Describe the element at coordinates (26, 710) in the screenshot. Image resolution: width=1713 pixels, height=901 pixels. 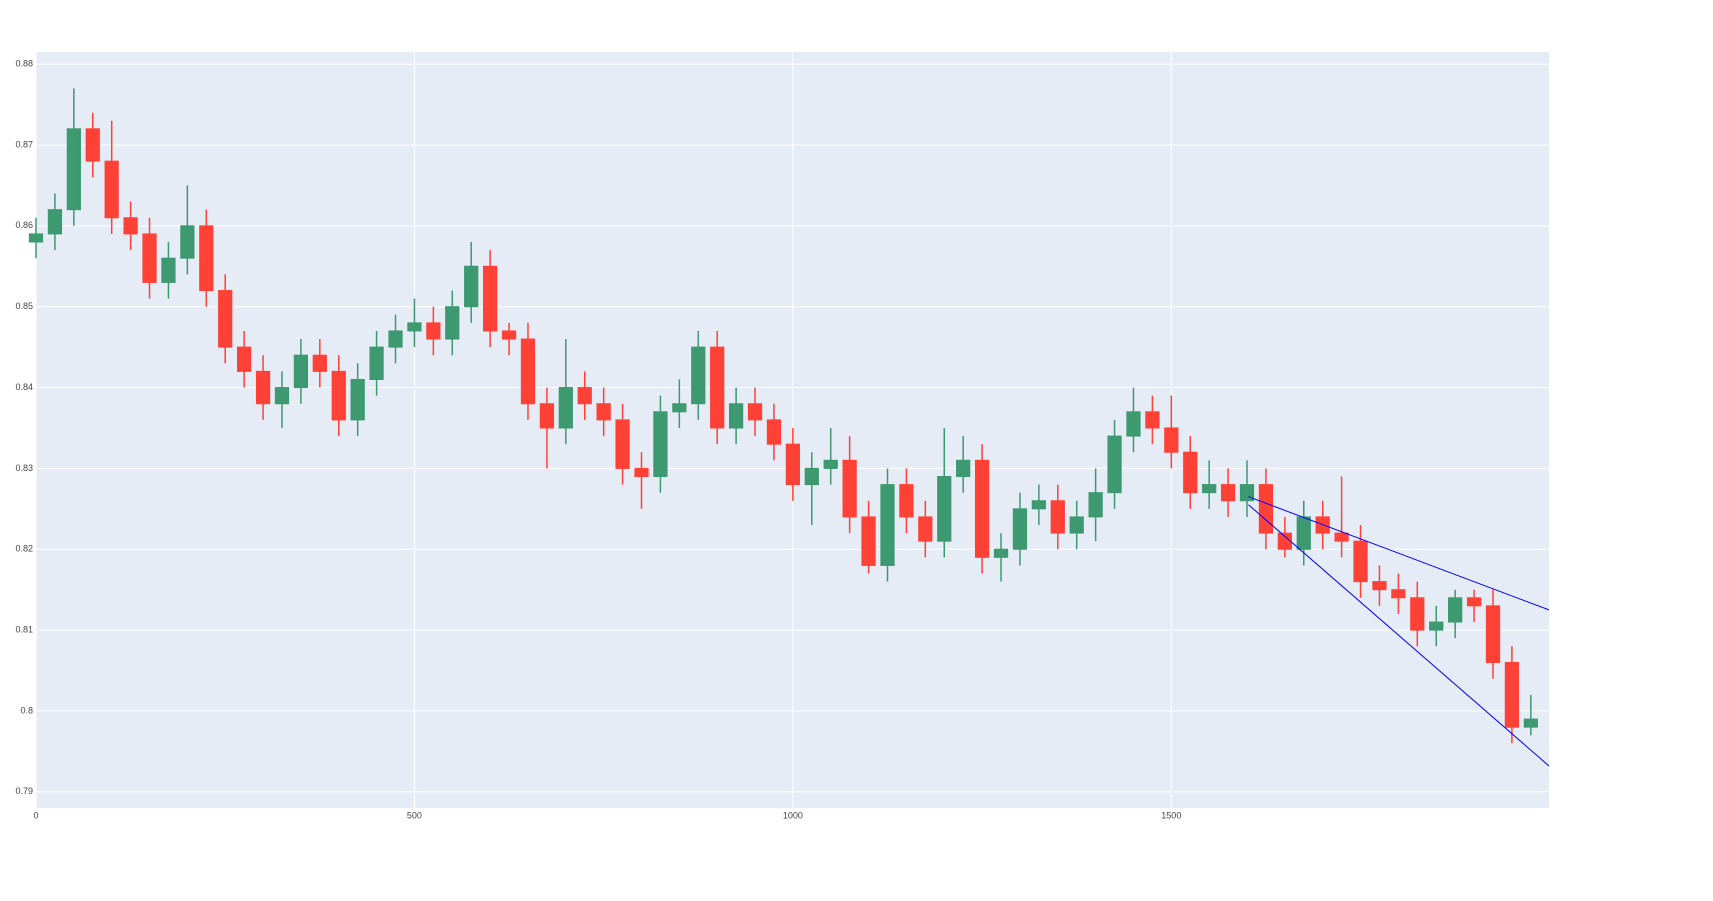
I see `y-tick-label: 0.8` at that location.